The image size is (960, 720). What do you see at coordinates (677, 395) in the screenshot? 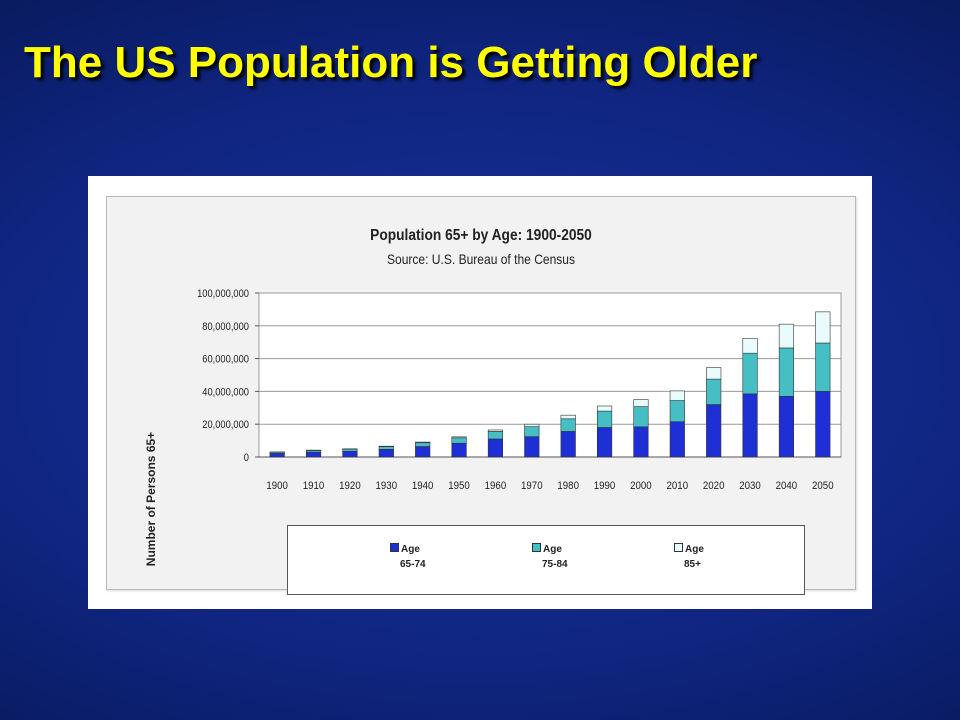
I see `bar-age-85-2010` at bounding box center [677, 395].